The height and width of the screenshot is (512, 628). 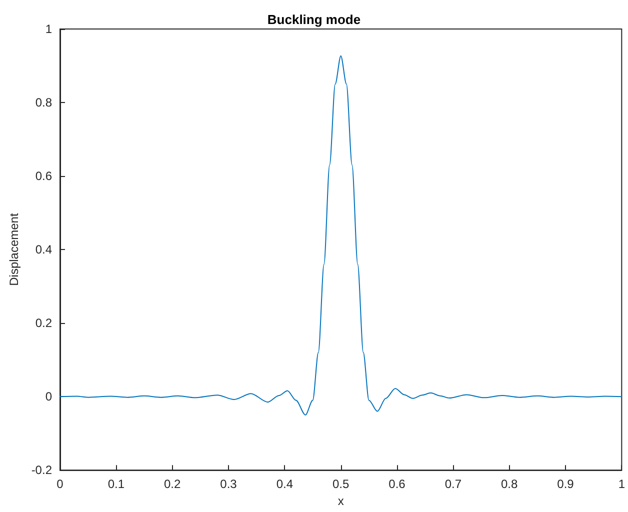 I want to click on x-tick-label: 0.1, so click(x=116, y=484).